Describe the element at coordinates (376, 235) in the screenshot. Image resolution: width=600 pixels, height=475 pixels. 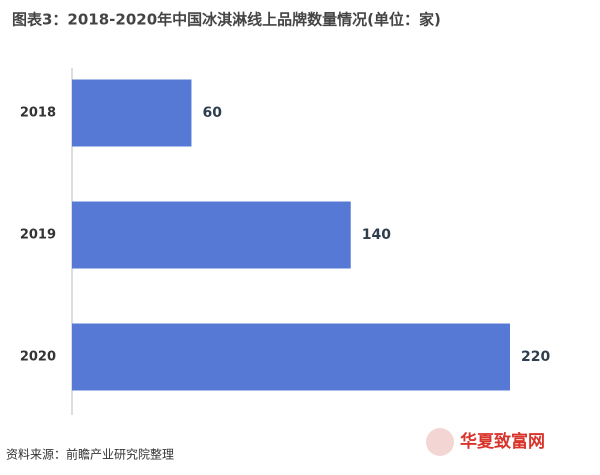
I see `data-label: 140` at that location.